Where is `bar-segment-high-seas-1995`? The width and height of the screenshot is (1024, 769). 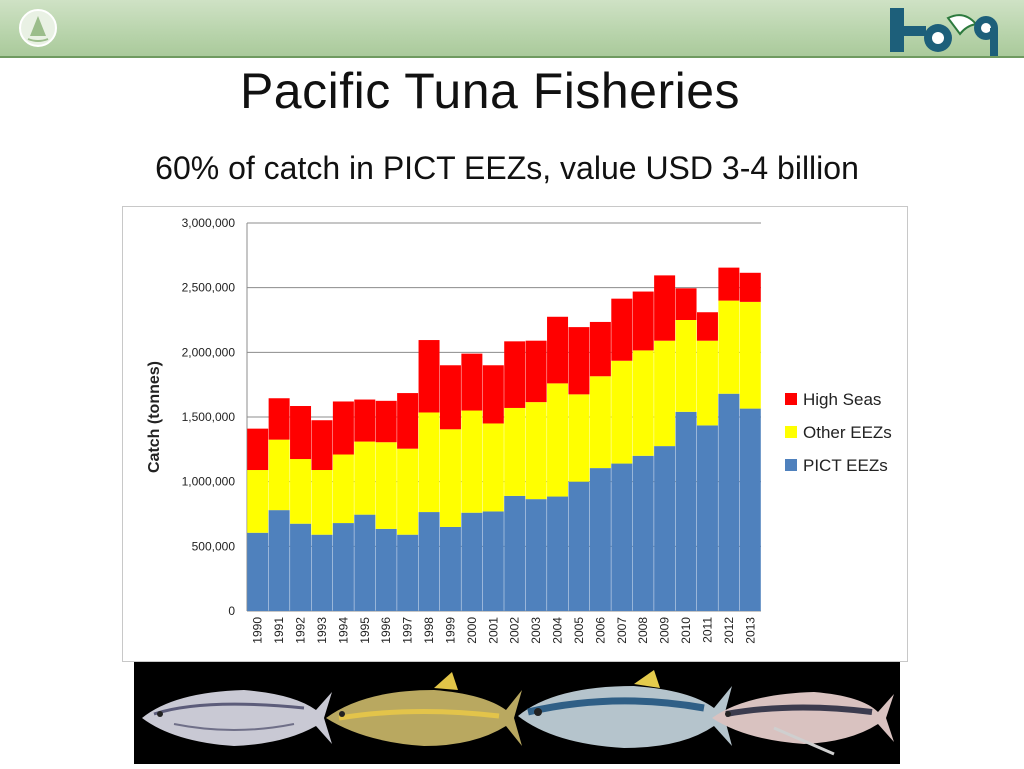 bar-segment-high-seas-1995 is located at coordinates (365, 420).